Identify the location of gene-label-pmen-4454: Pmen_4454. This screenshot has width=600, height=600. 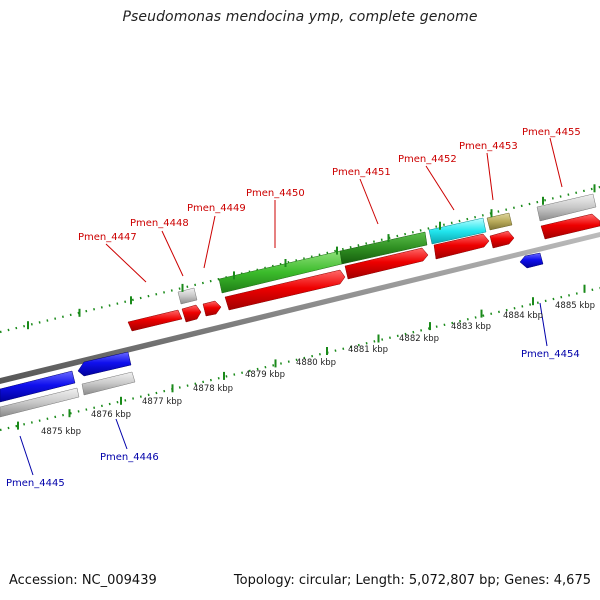
(550, 354).